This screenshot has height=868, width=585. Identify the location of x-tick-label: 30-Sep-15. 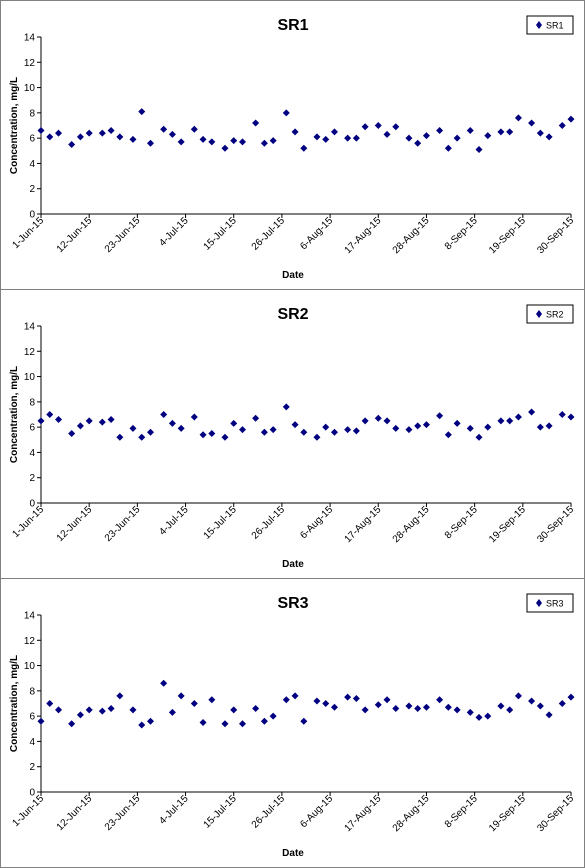
(555, 813).